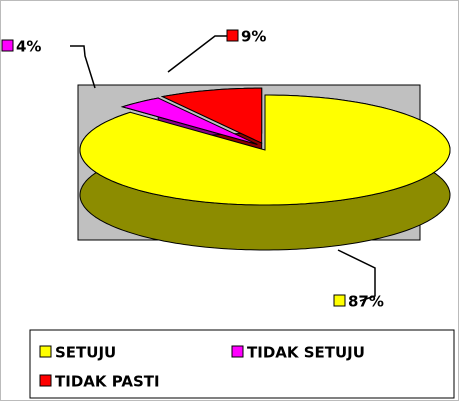  I want to click on legend-label: SETUJU, so click(85, 353).